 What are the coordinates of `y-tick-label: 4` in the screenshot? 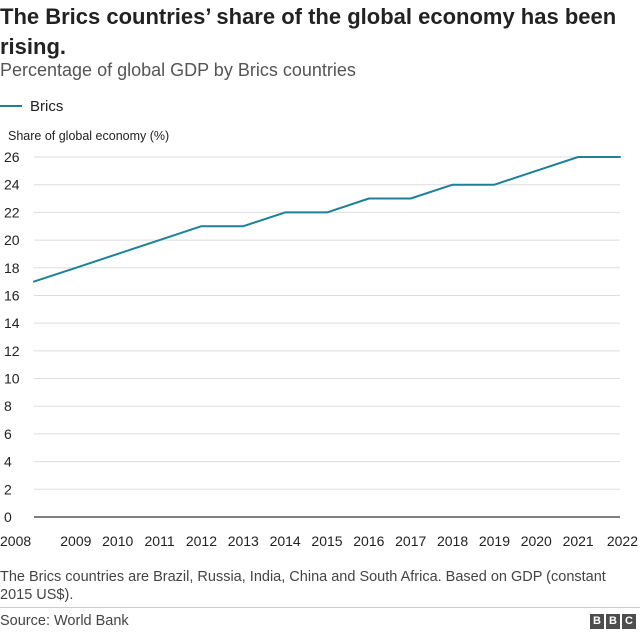 It's located at (8, 462).